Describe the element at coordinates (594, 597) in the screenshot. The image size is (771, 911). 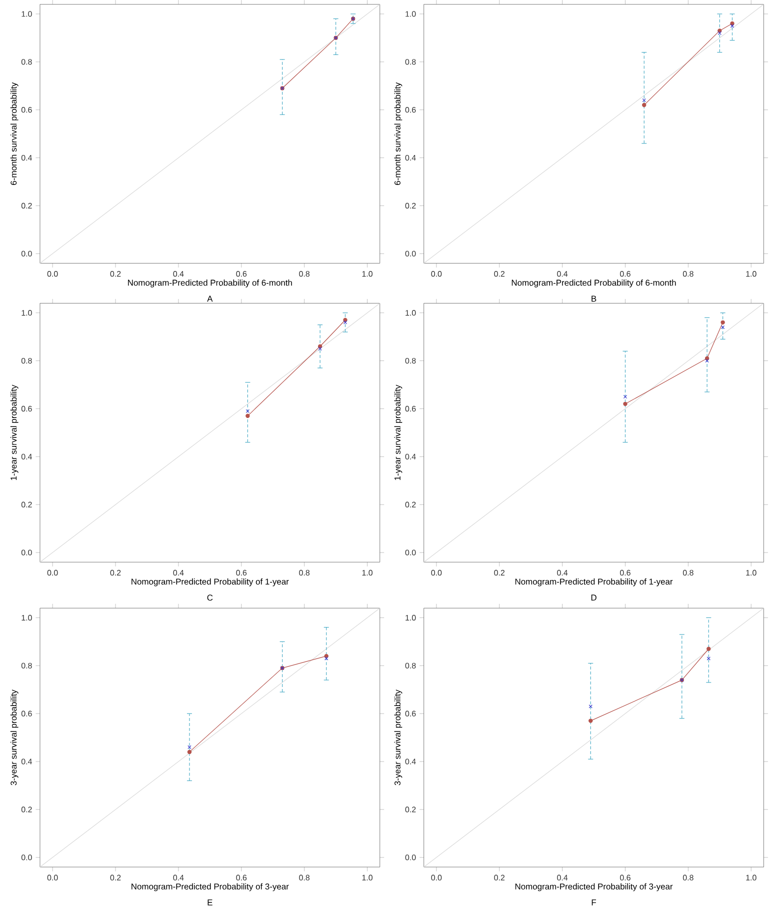
I see `text: D` at that location.